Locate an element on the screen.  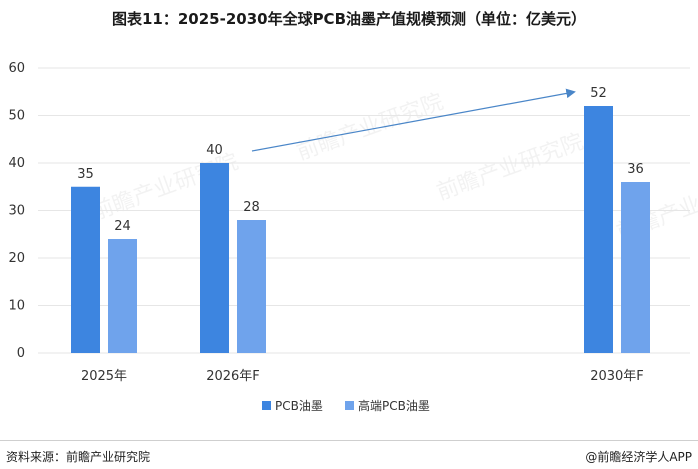
y-tick-label: 10 is located at coordinates (16, 306).